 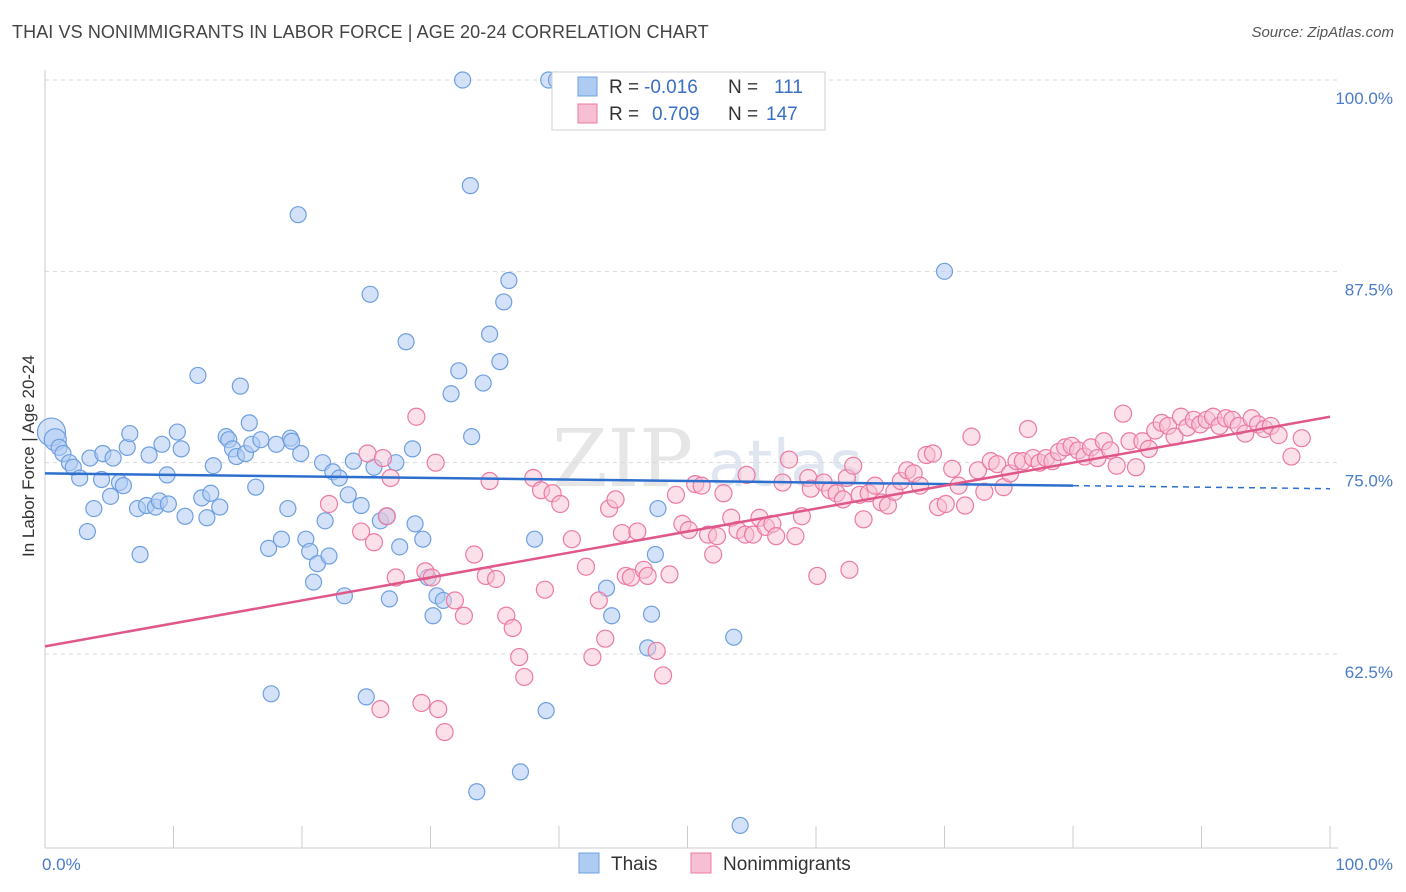 What do you see at coordinates (1369, 289) in the screenshot?
I see `y-tick-label: 87.5%` at bounding box center [1369, 289].